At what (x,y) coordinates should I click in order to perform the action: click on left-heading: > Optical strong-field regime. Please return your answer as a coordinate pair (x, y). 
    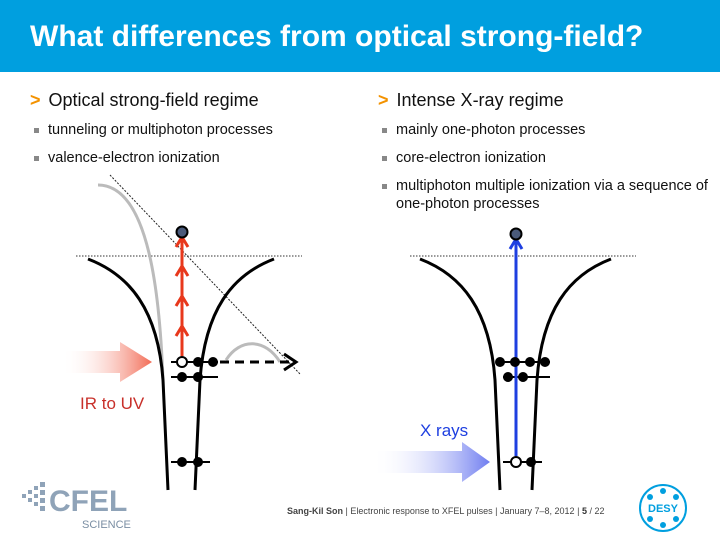
    Looking at the image, I should click on (195, 100).